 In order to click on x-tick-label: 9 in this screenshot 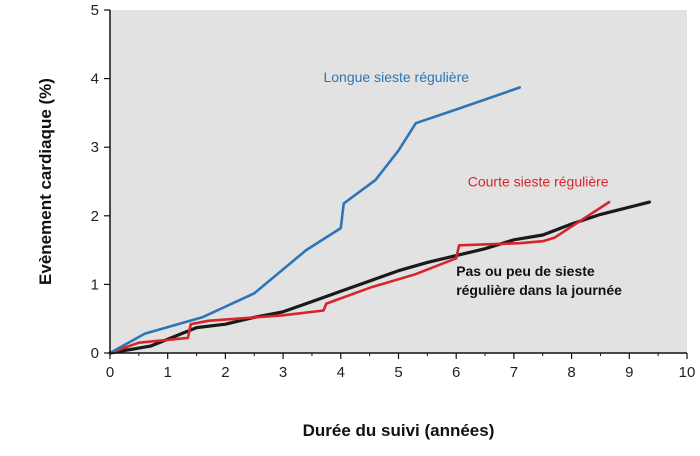, I will do `click(629, 372)`.